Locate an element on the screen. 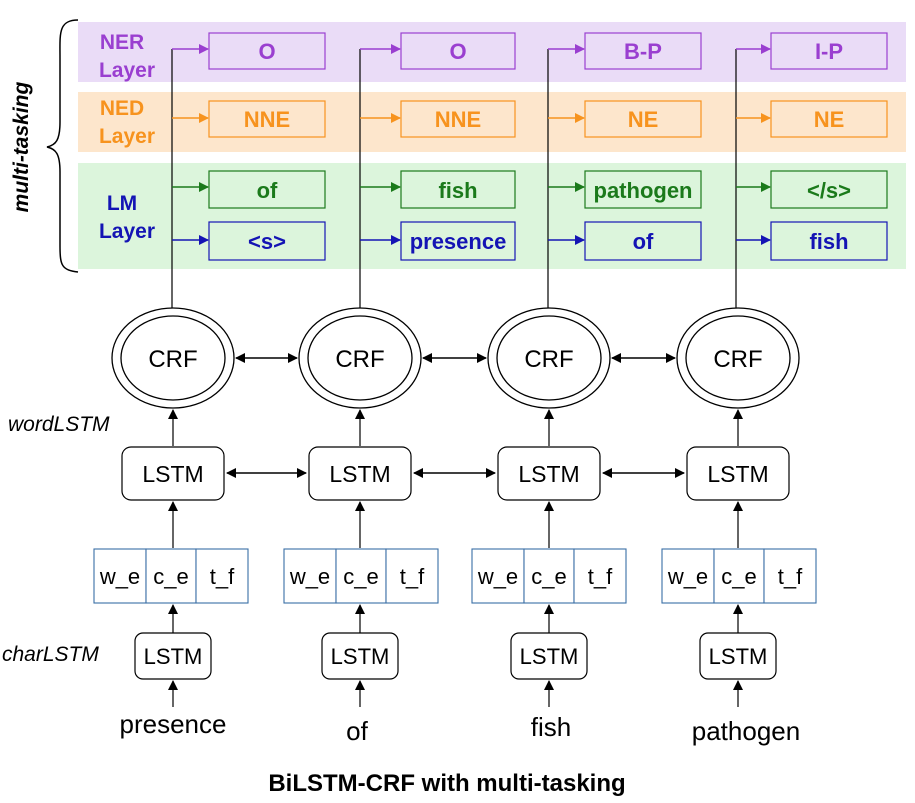 This screenshot has height=803, width=915. lm-backward-label: <s> is located at coordinates (267, 241).